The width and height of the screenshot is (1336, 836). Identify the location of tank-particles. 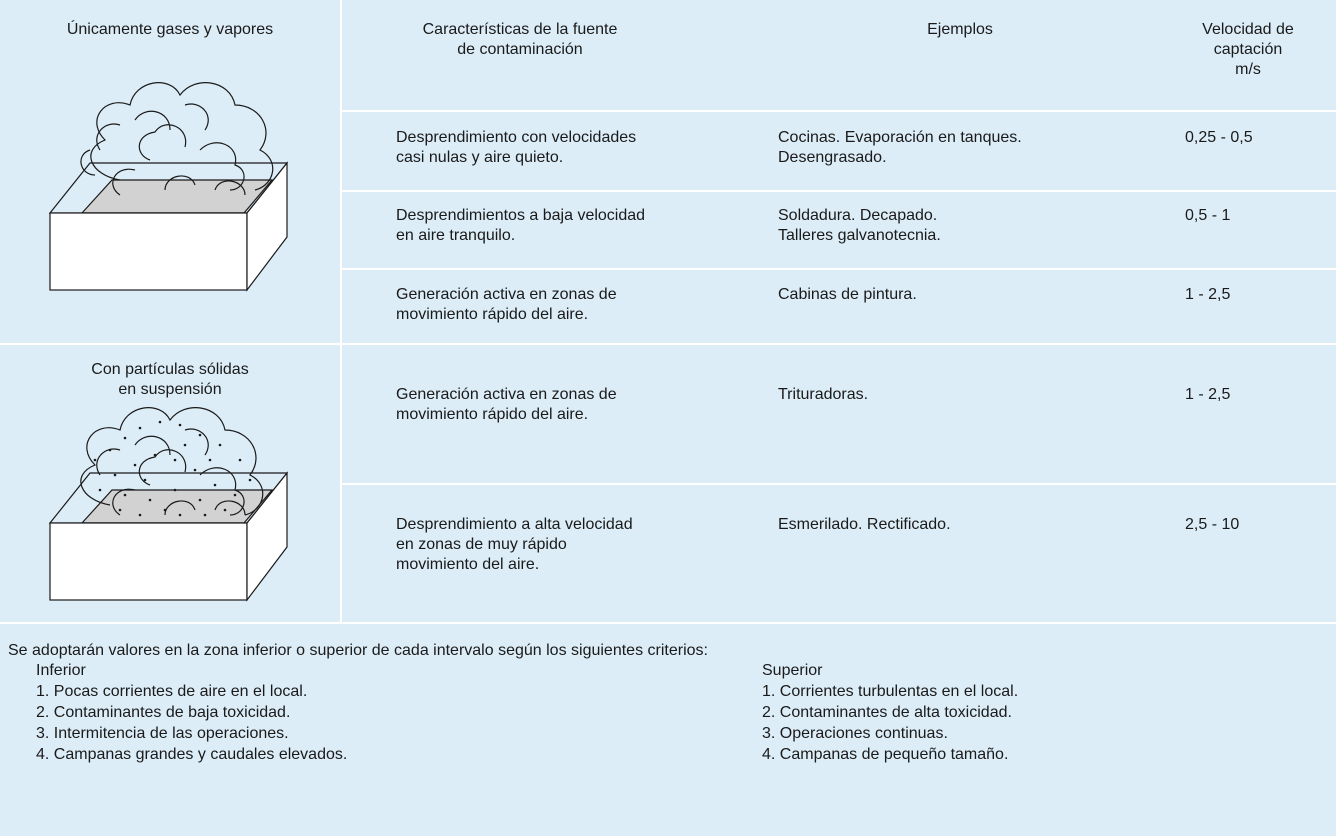
(168, 504).